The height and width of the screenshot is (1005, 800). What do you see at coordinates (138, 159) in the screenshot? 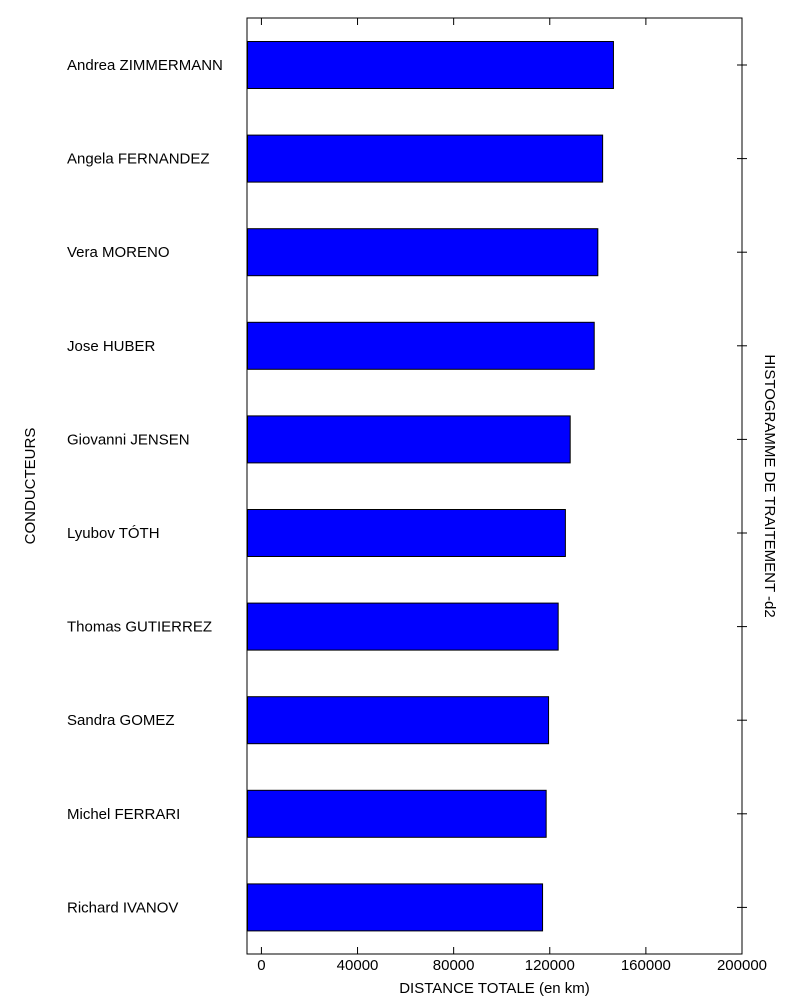
I see `y-tick-label: Angela FERNANDEZ` at bounding box center [138, 159].